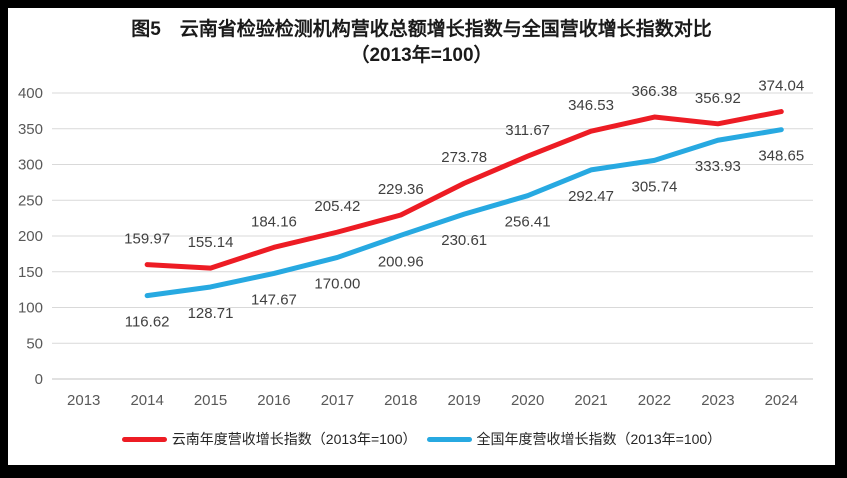 The image size is (847, 478). What do you see at coordinates (39, 379) in the screenshot?
I see `y-tick-label: 0` at bounding box center [39, 379].